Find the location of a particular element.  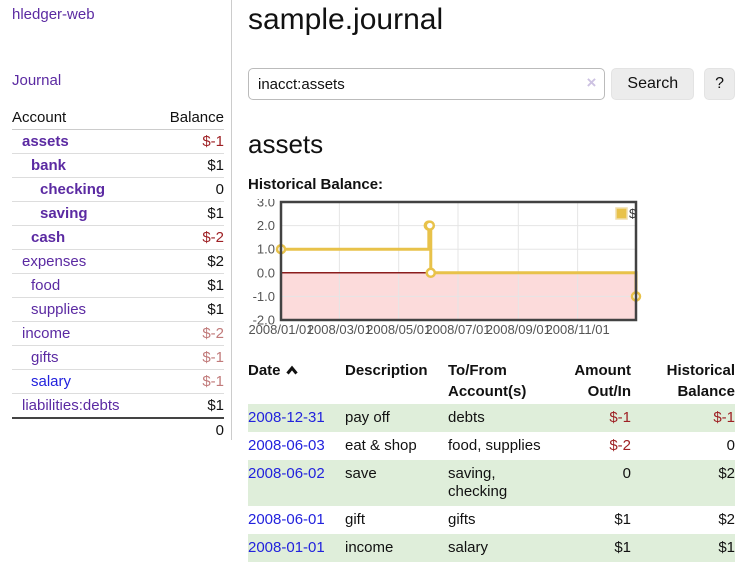

accounts-total-row: 0 is located at coordinates (118, 429).